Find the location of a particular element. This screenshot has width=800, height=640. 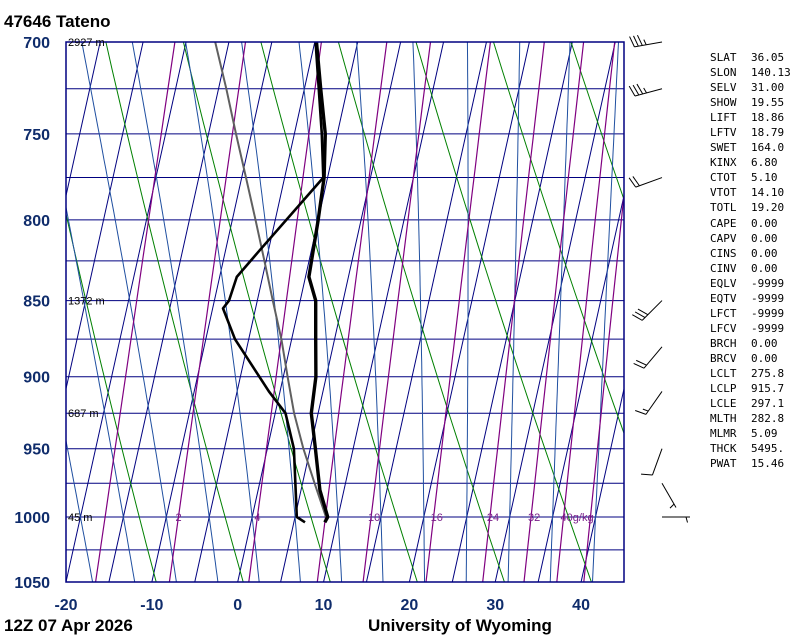

index-row: LFCV -9999 is located at coordinates (750, 328).